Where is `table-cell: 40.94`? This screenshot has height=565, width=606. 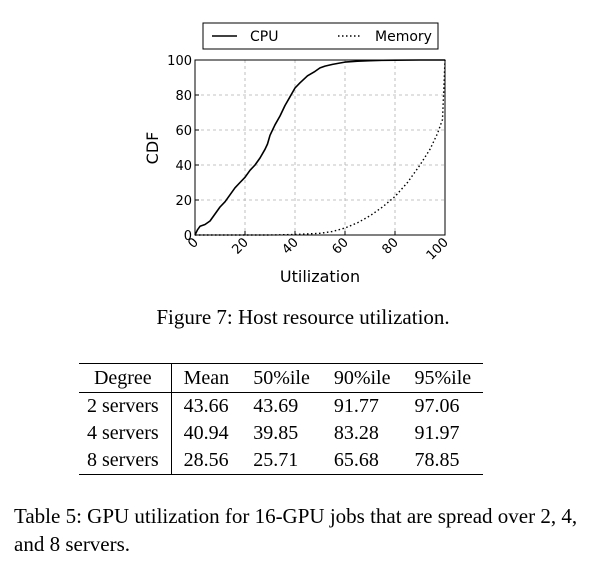
table-cell: 40.94 is located at coordinates (206, 433).